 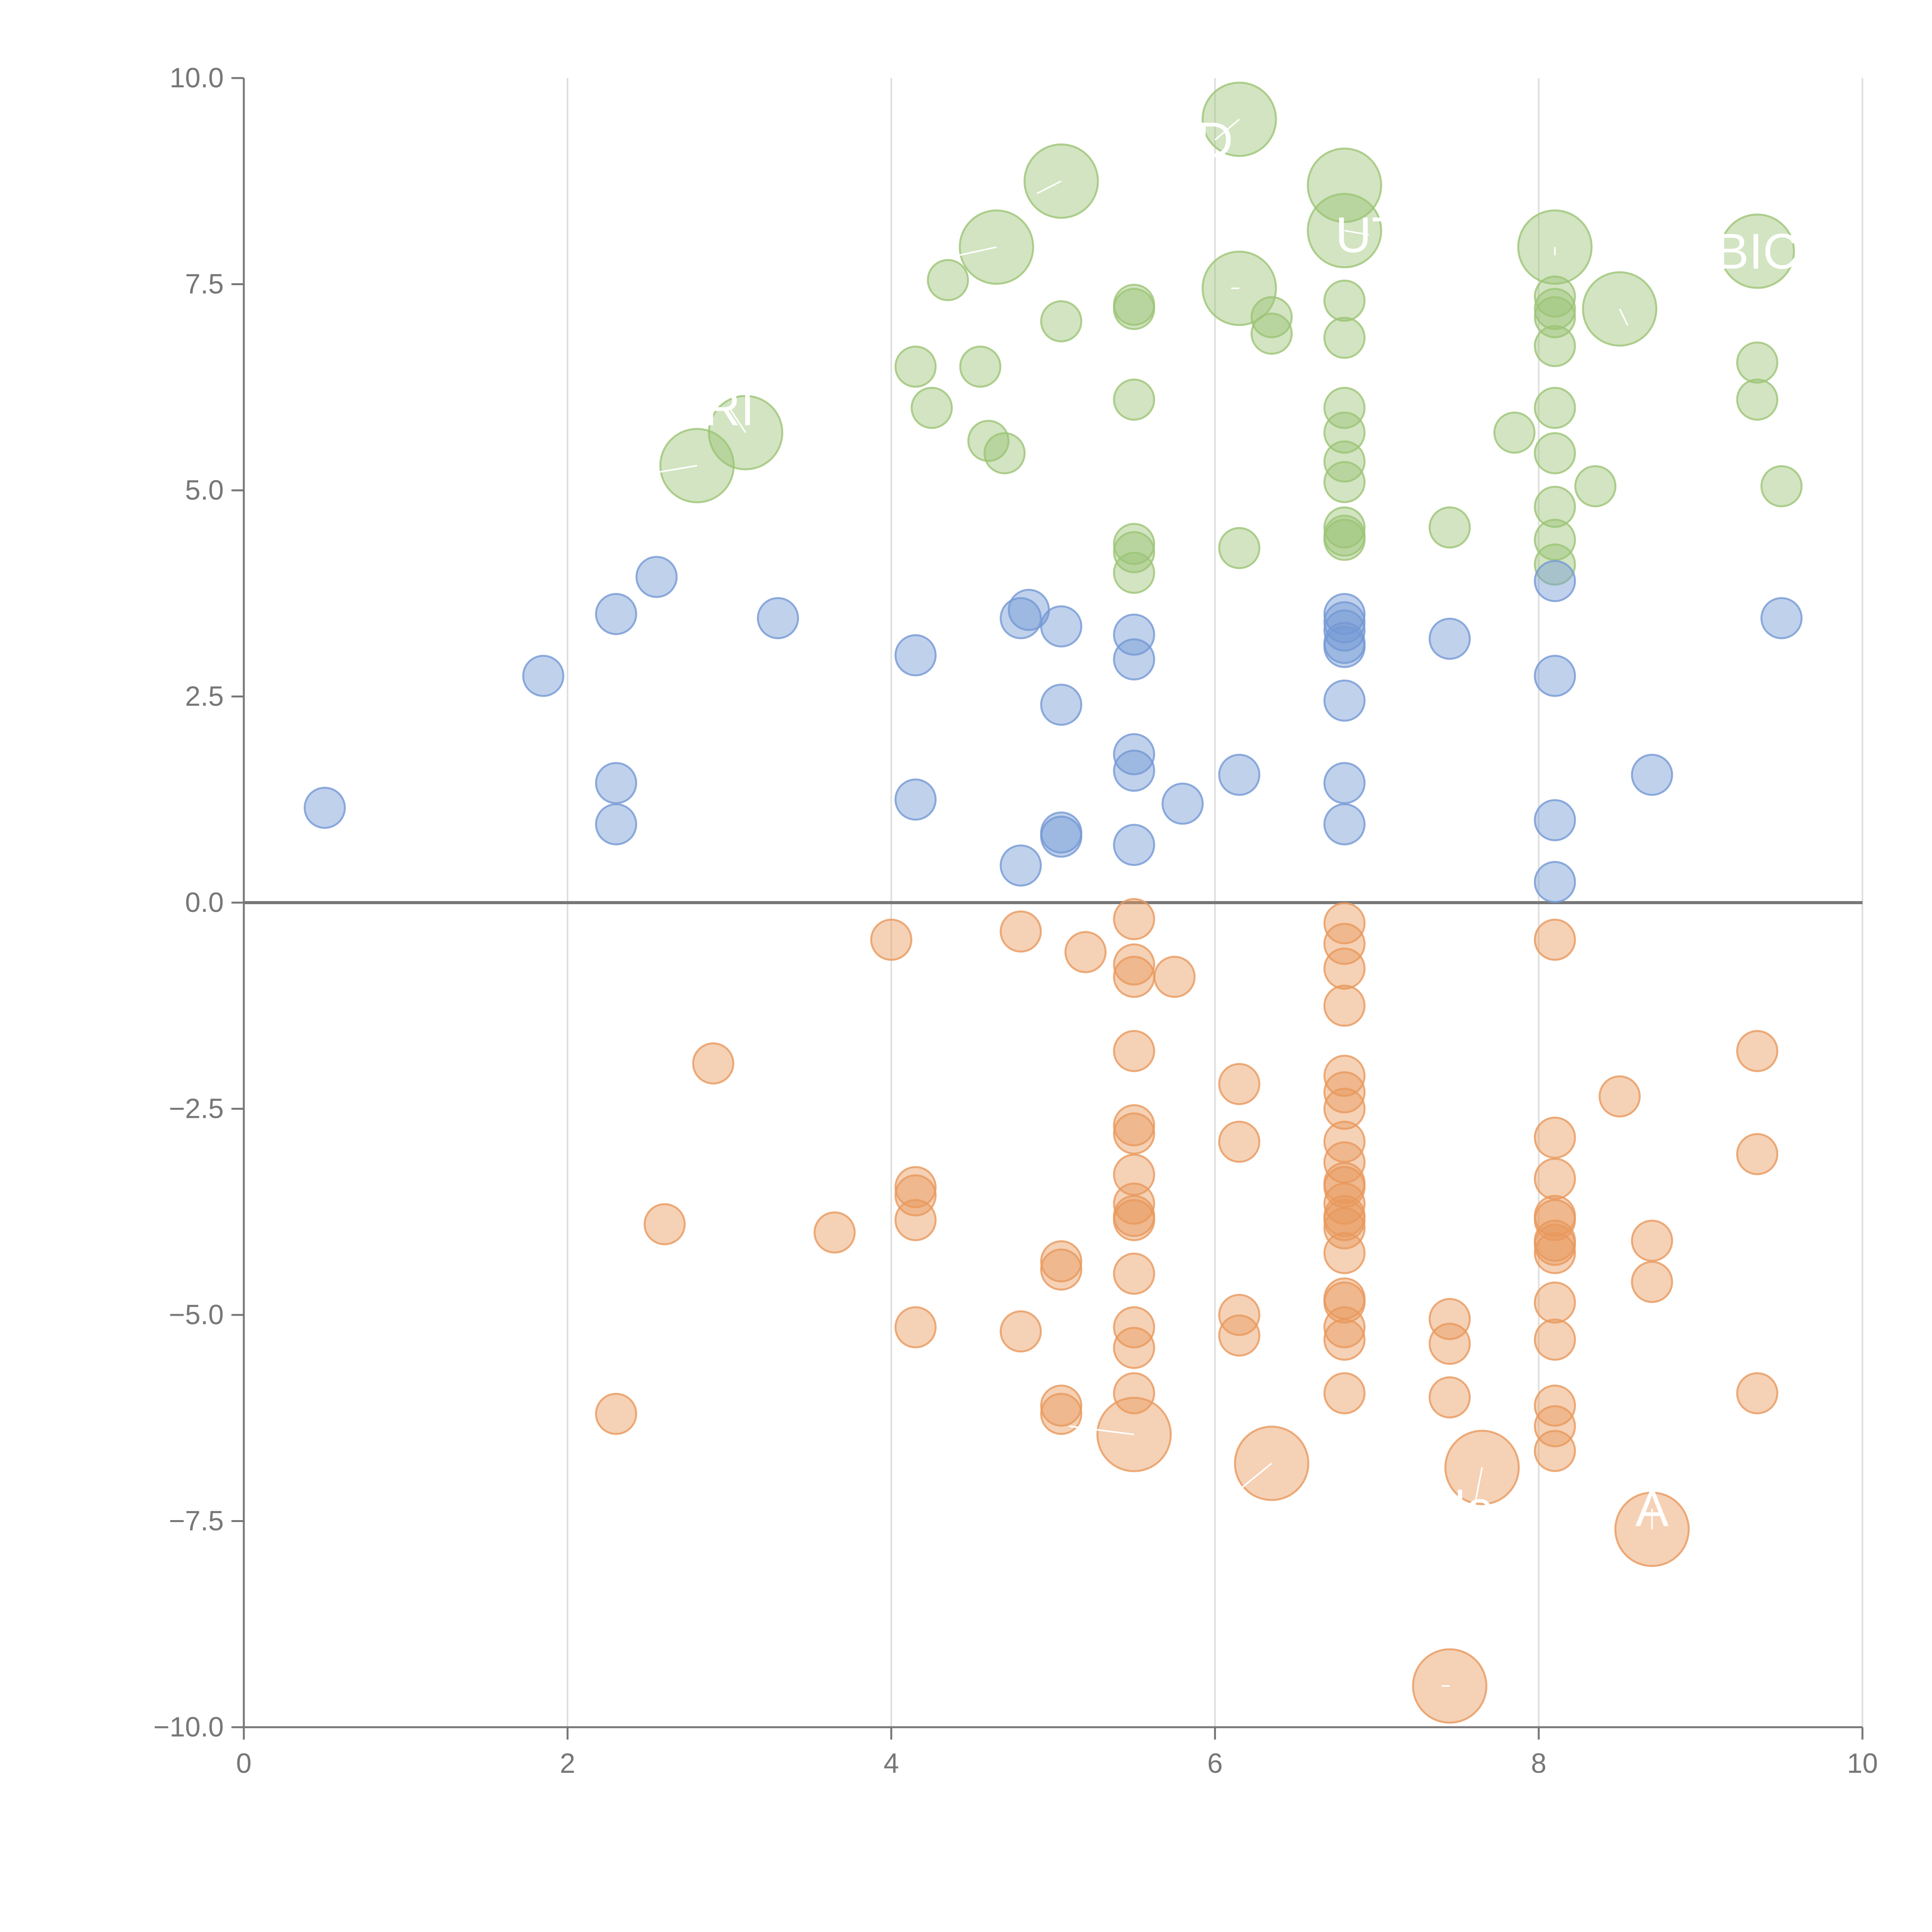 What do you see at coordinates (197, 1109) in the screenshot?
I see `y-tick-label: −2.5` at bounding box center [197, 1109].